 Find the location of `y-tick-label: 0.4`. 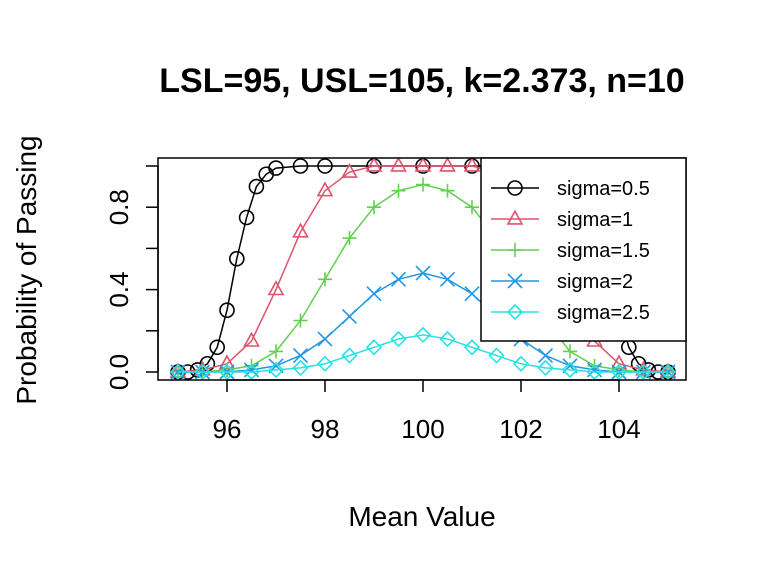

y-tick-label: 0.4 is located at coordinates (119, 290).